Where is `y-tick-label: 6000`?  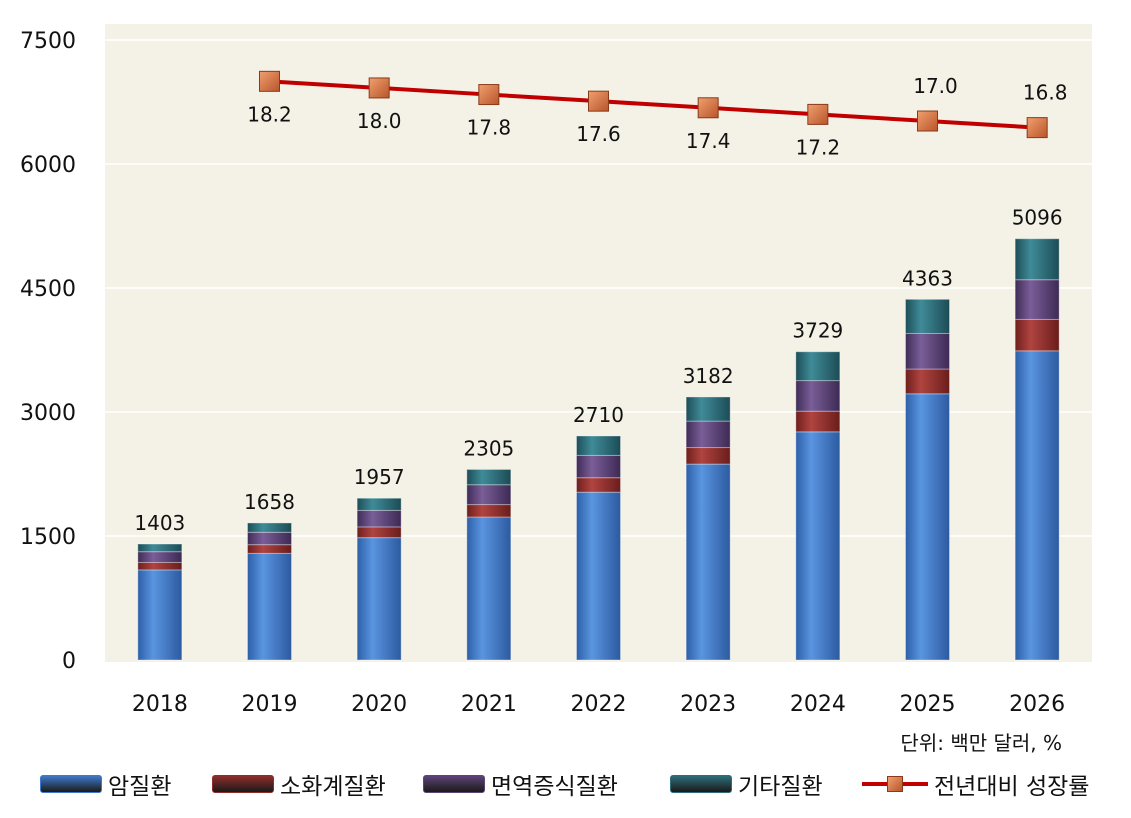 y-tick-label: 6000 is located at coordinates (48, 165).